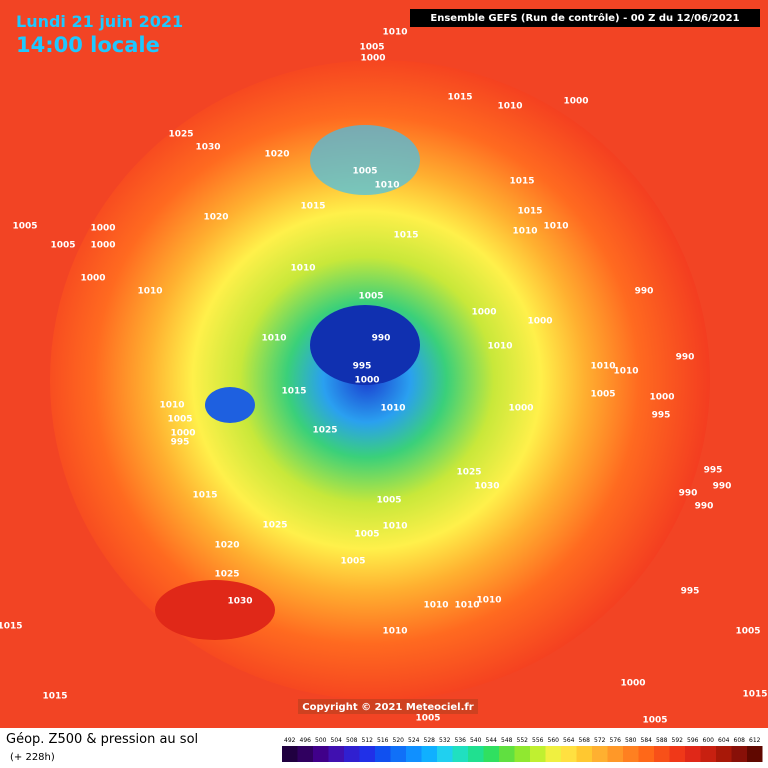  Describe the element at coordinates (693, 740) in the screenshot. I see `colorbar-label: 596` at that location.